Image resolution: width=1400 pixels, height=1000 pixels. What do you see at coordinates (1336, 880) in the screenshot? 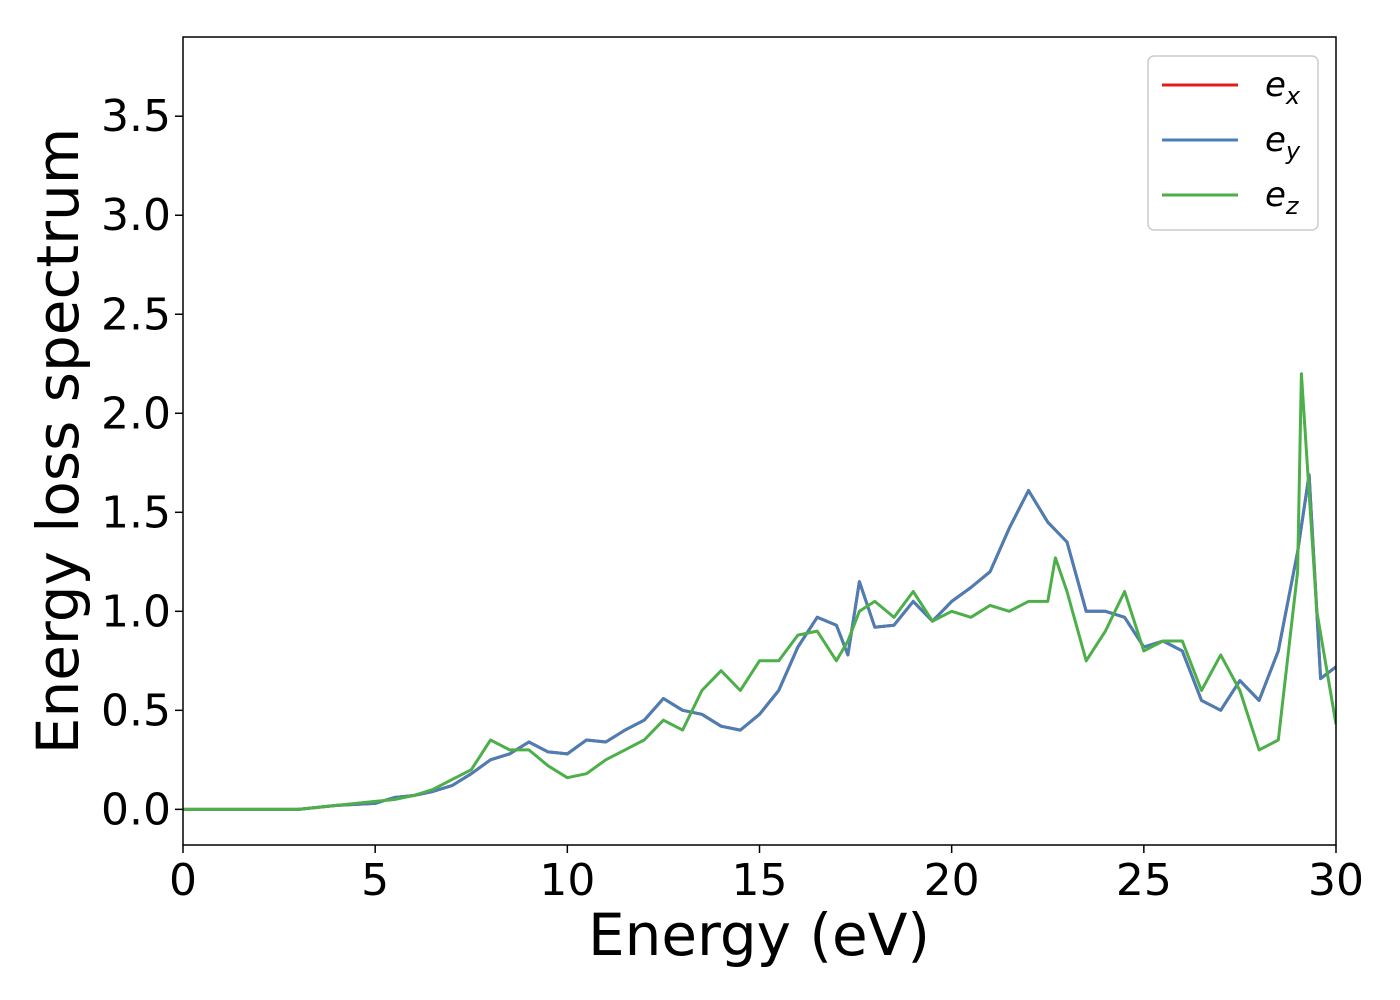
I see `x-tick-label: 30` at bounding box center [1336, 880].